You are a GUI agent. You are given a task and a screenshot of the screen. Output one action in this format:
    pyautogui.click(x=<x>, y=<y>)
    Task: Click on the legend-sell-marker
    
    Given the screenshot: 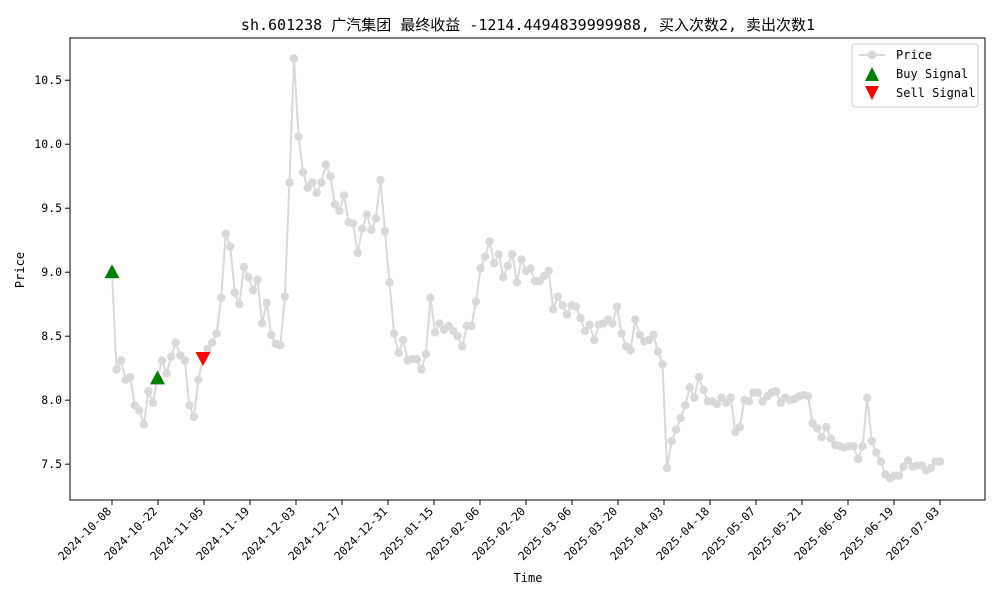 What is the action you would take?
    pyautogui.click(x=872, y=93)
    